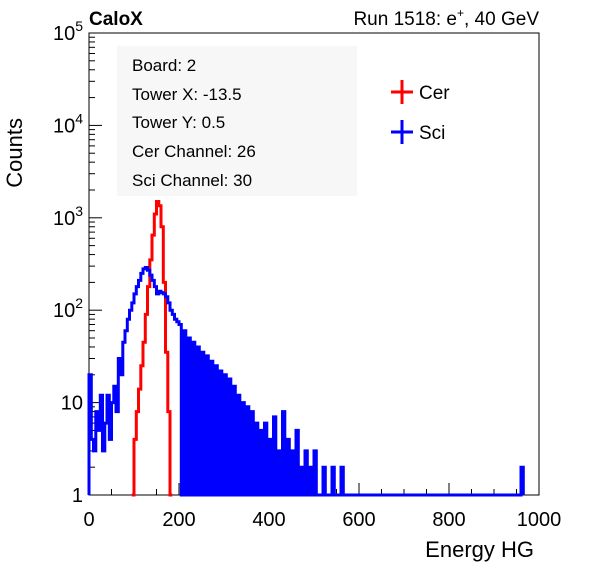 The image size is (596, 572). I want to click on x-tick-label: 0, so click(88, 520).